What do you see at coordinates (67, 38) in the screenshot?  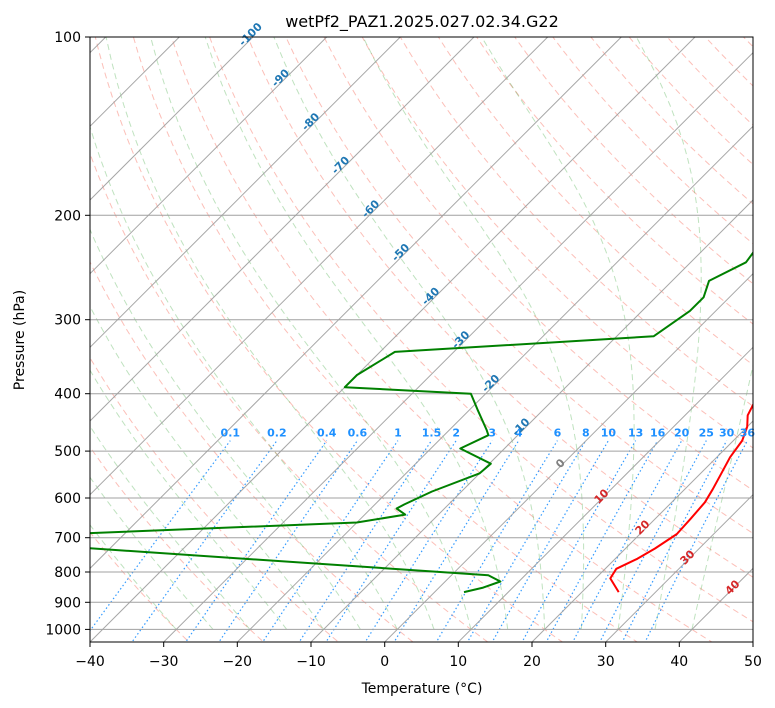 I see `y-tick-label: 100` at bounding box center [67, 38].